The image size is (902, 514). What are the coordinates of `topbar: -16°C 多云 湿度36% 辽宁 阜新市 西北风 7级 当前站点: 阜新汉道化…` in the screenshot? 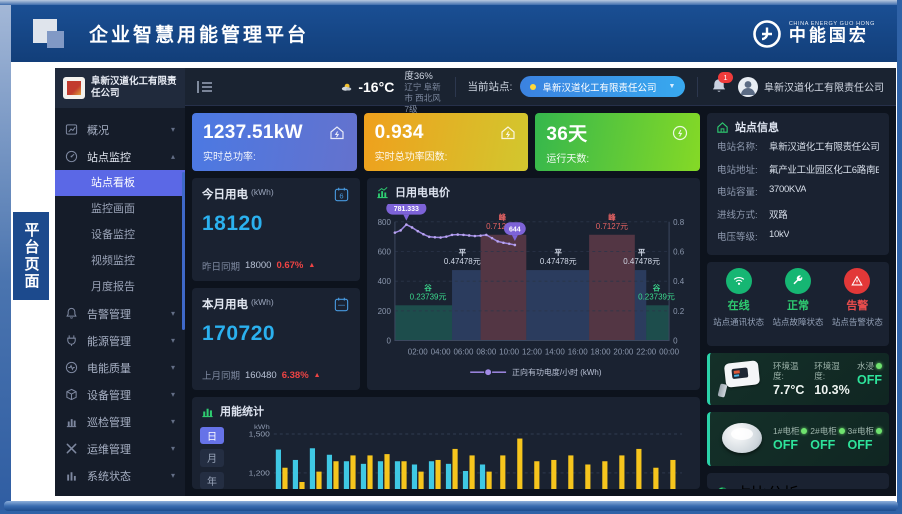 It's located at (540, 91).